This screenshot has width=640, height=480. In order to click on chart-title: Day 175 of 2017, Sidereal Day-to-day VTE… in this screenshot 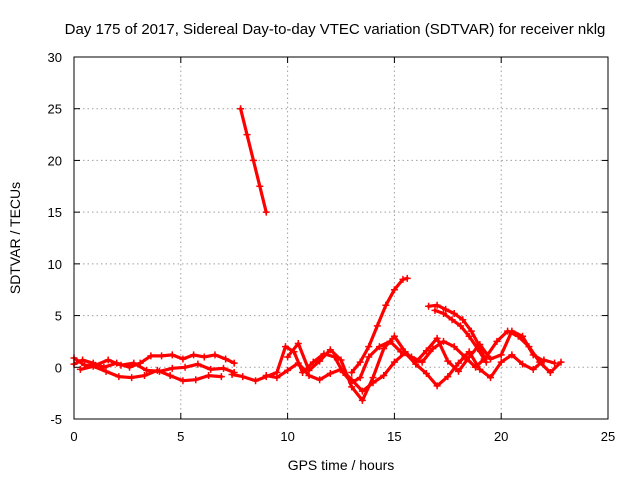, I will do `click(335, 29)`.